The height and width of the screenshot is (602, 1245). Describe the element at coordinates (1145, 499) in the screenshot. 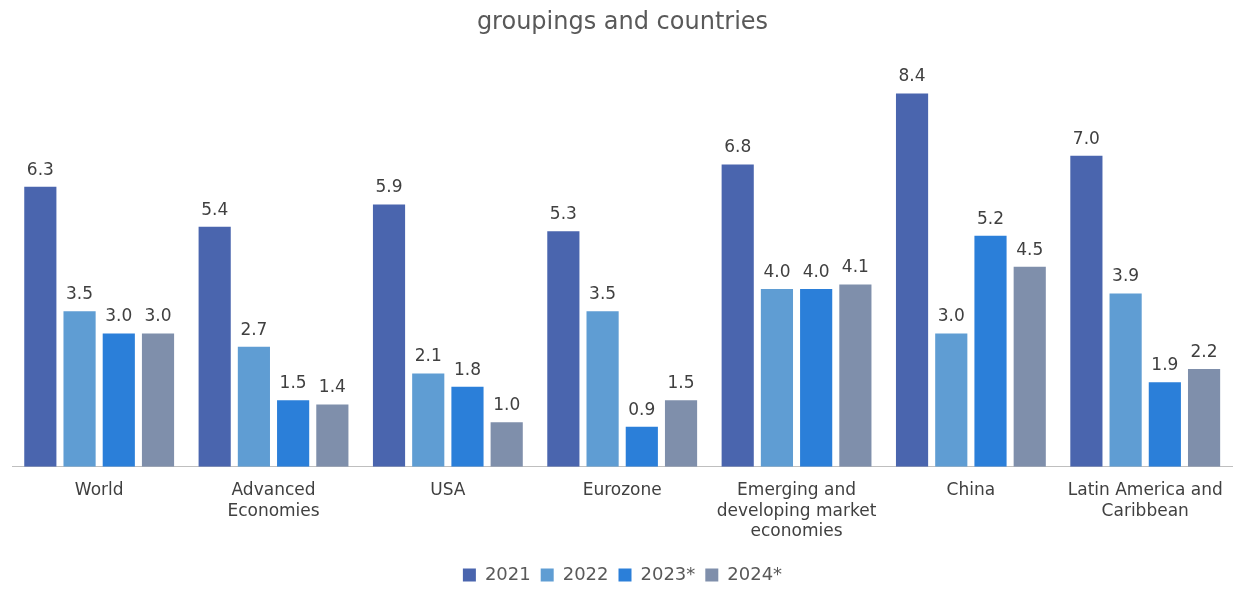

I see `x-tick-label: Latin America and Caribbean` at that location.